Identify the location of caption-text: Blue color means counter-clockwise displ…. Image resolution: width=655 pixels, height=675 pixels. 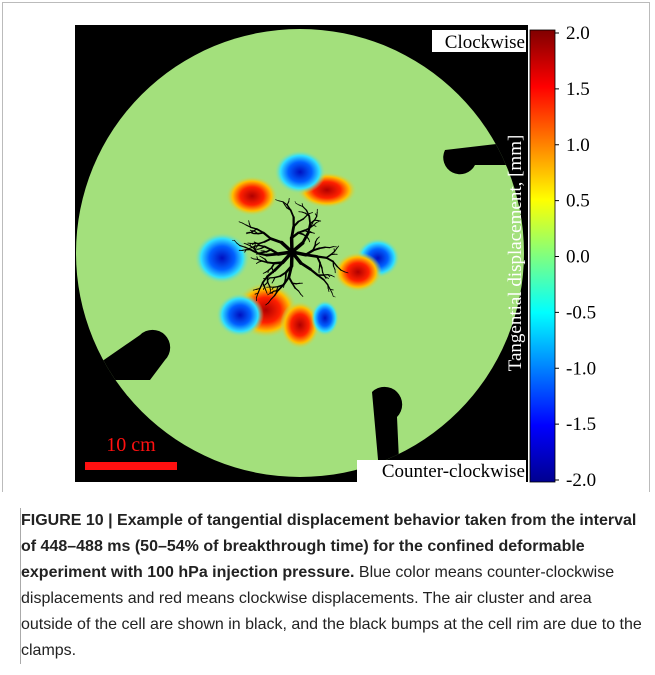
(331, 611).